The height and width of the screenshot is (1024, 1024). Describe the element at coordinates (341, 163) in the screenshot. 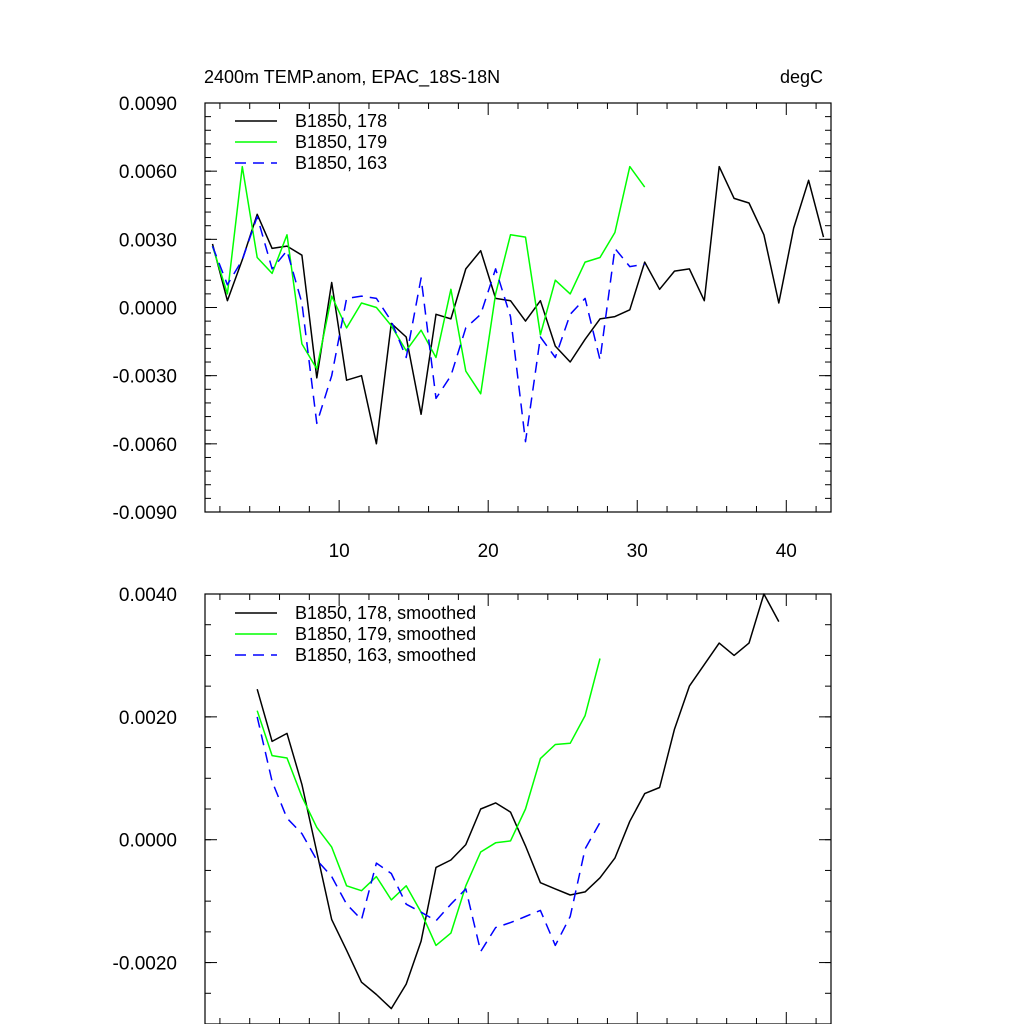

I see `top-legend-label: B1850, 163` at that location.